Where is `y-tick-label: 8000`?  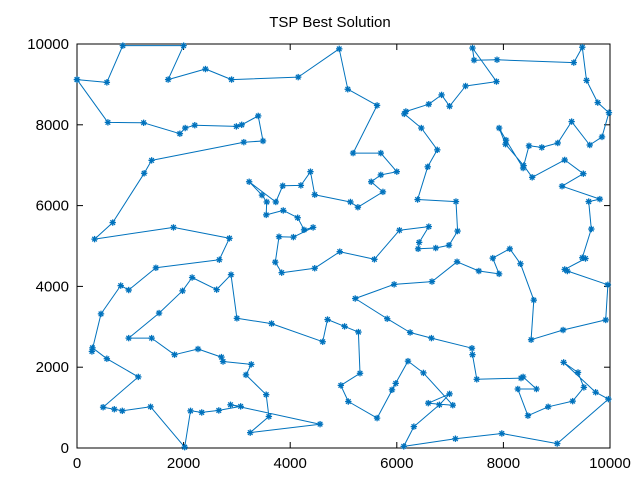 y-tick-label: 8000 is located at coordinates (52, 125).